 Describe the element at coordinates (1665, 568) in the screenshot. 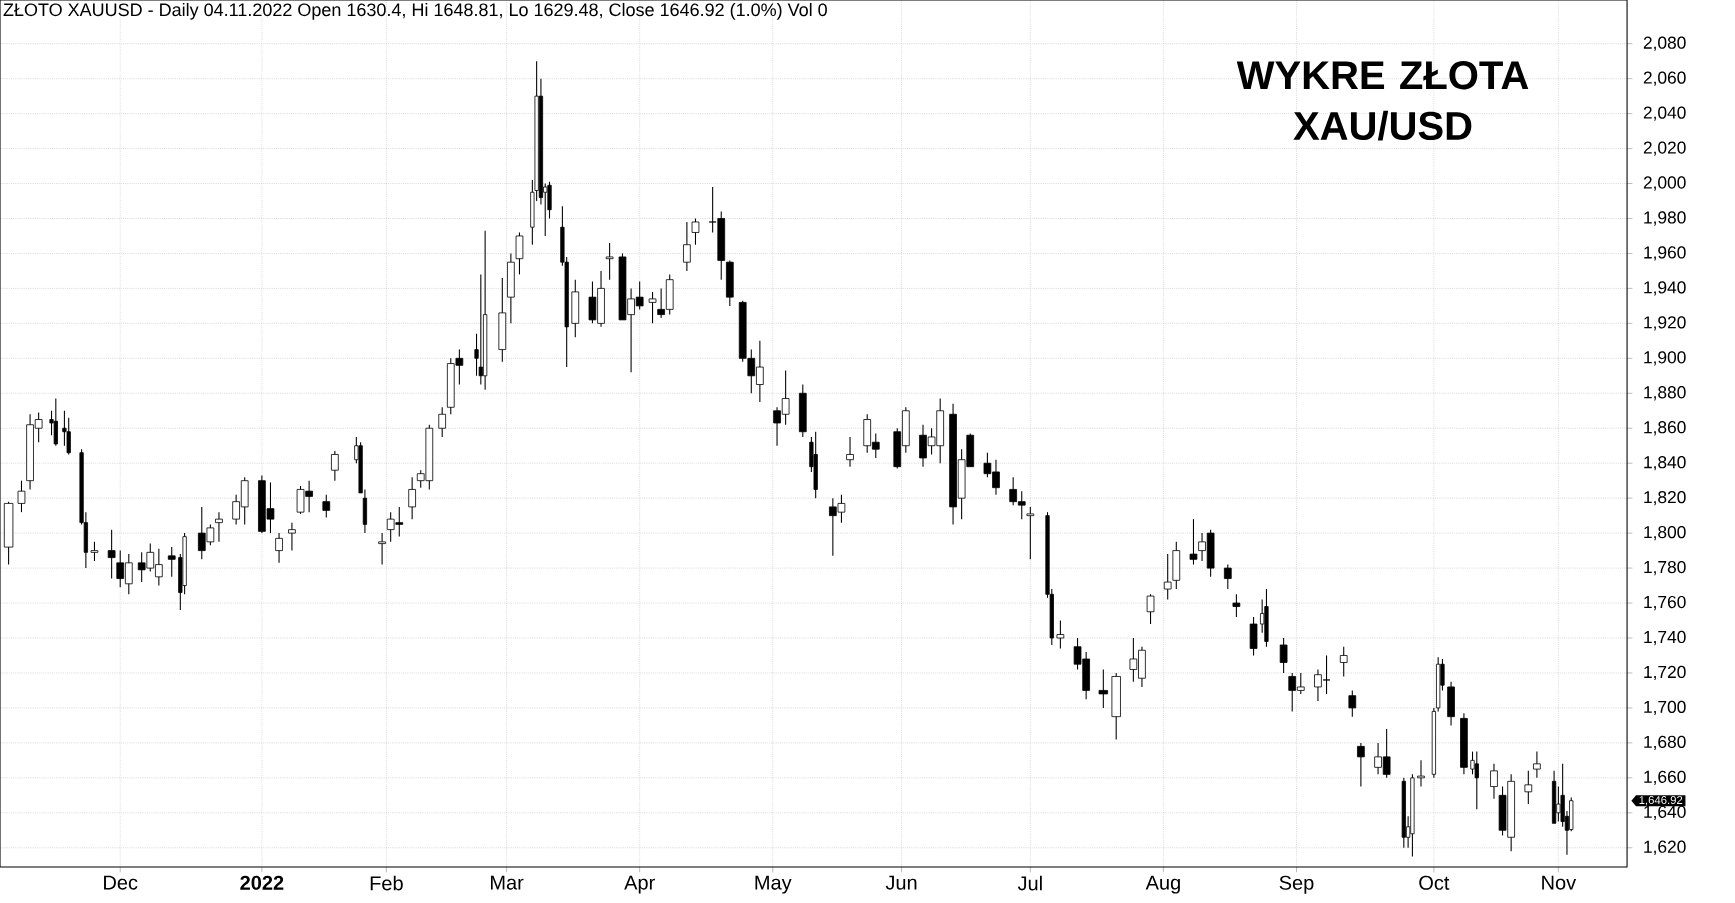

I see `y-tick-label: 1,780` at that location.